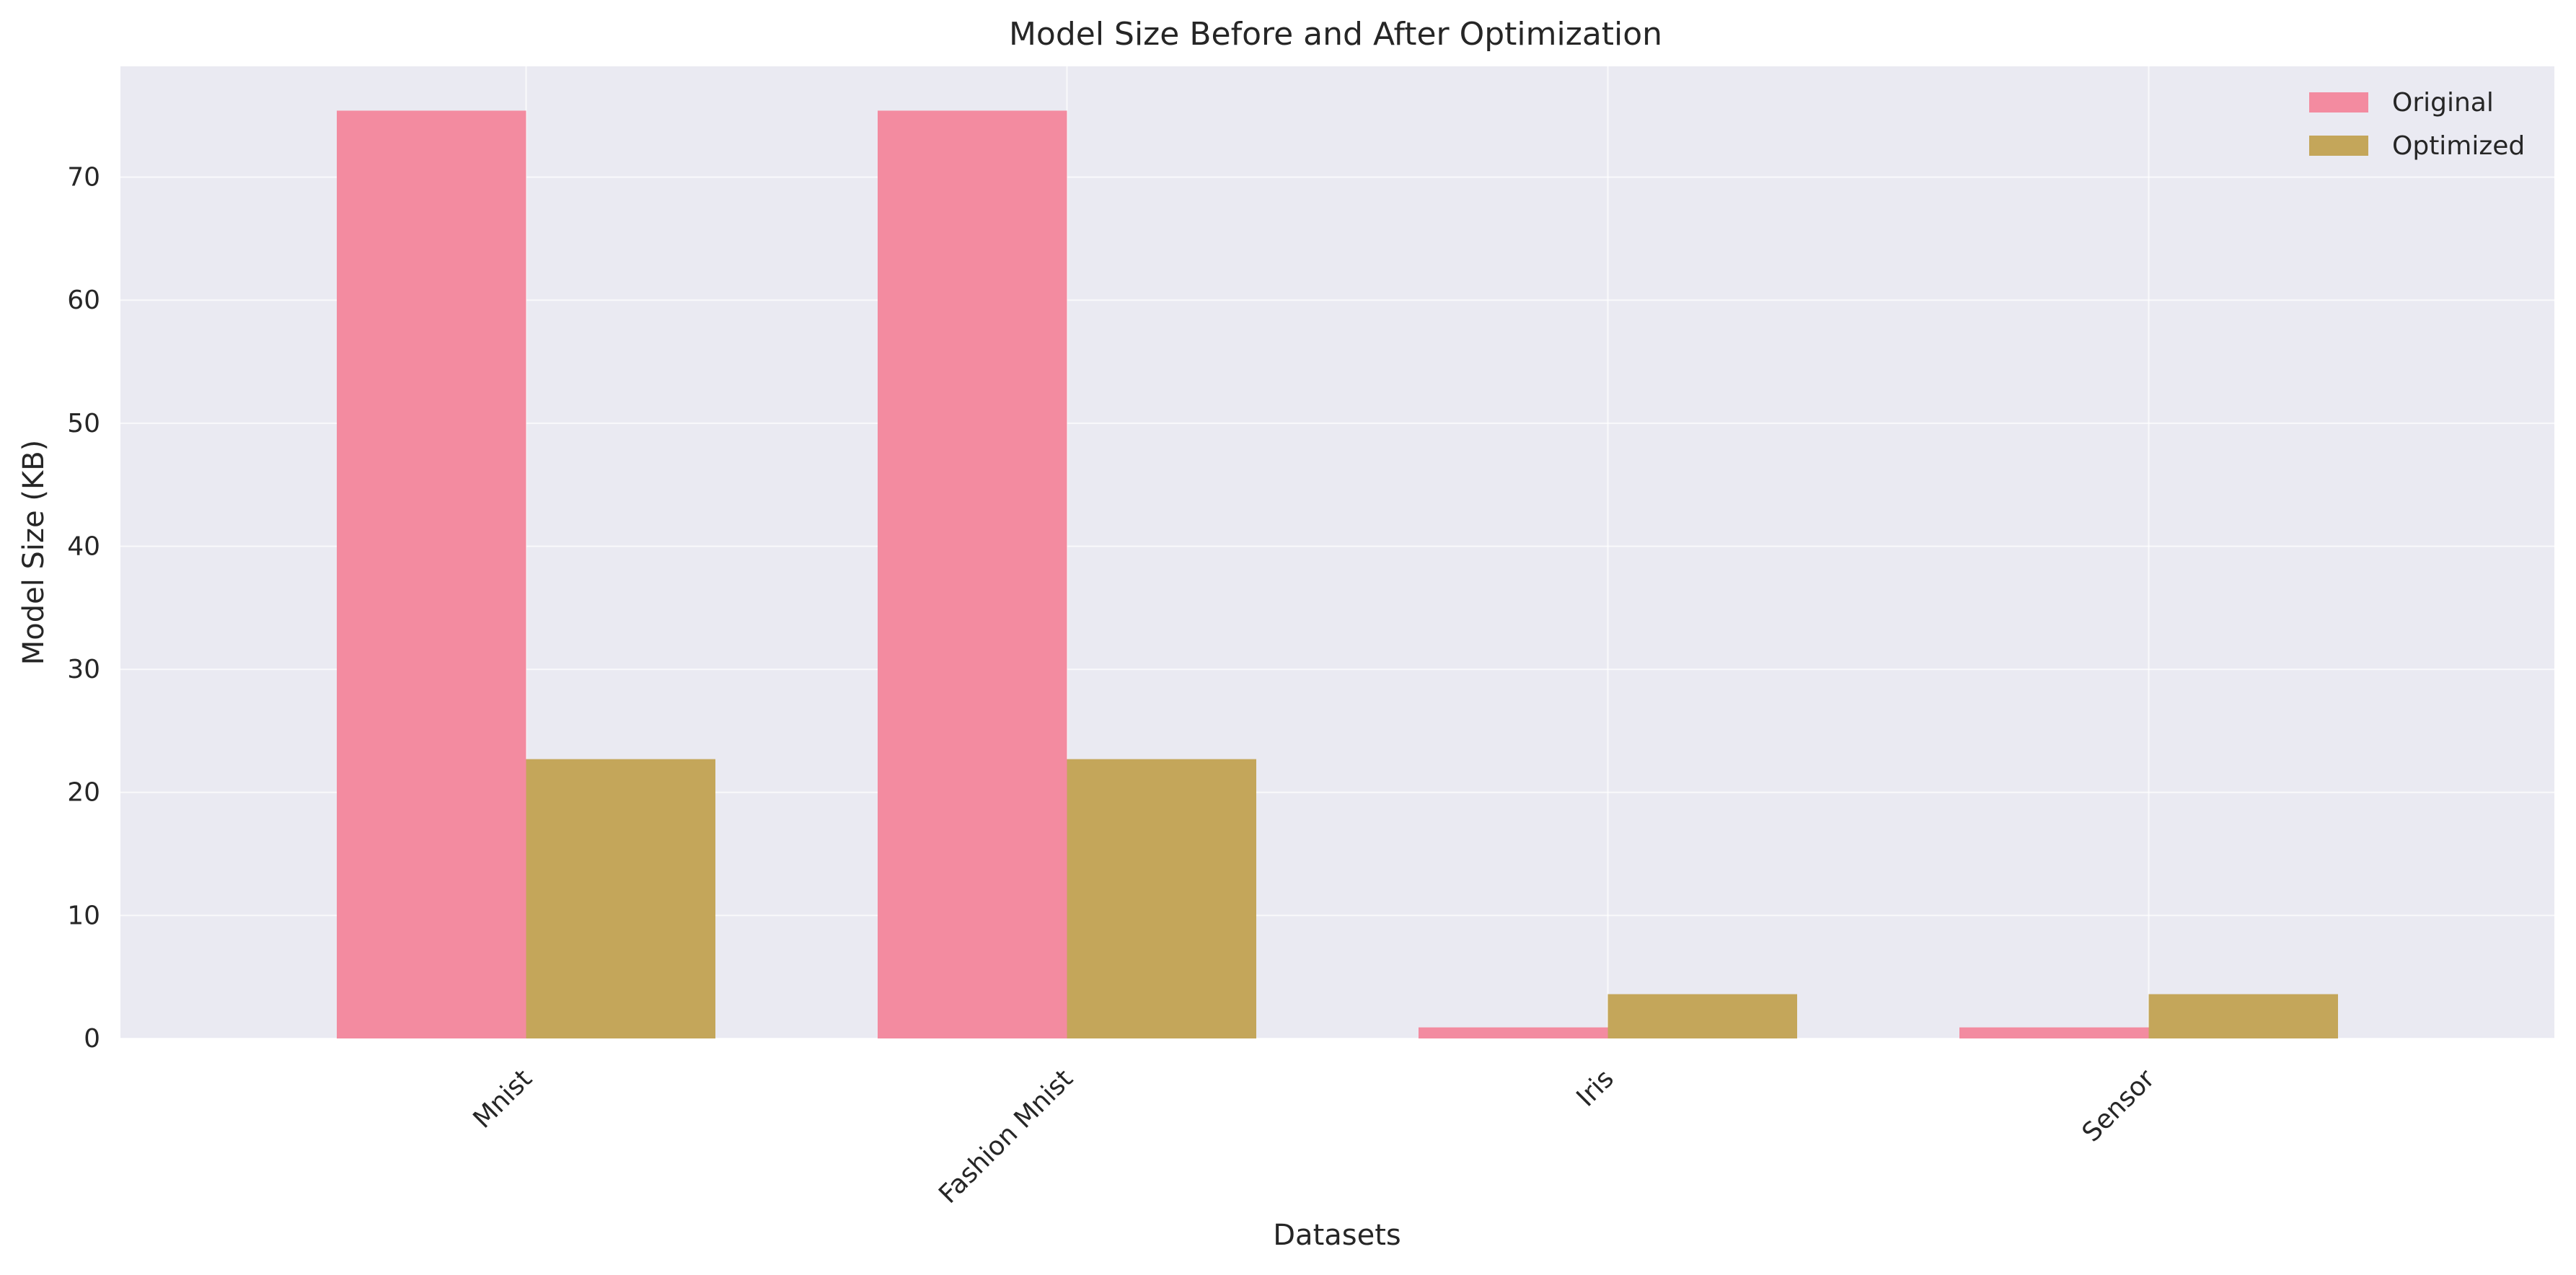  I want to click on x-tick-label: Iris, so click(1595, 1088).